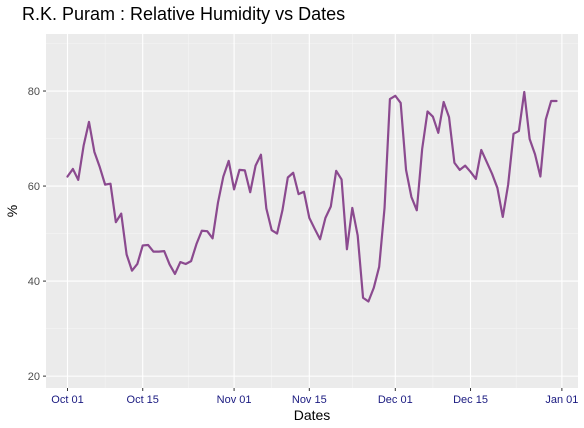  I want to click on y-tick-label: 80, so click(34, 92).